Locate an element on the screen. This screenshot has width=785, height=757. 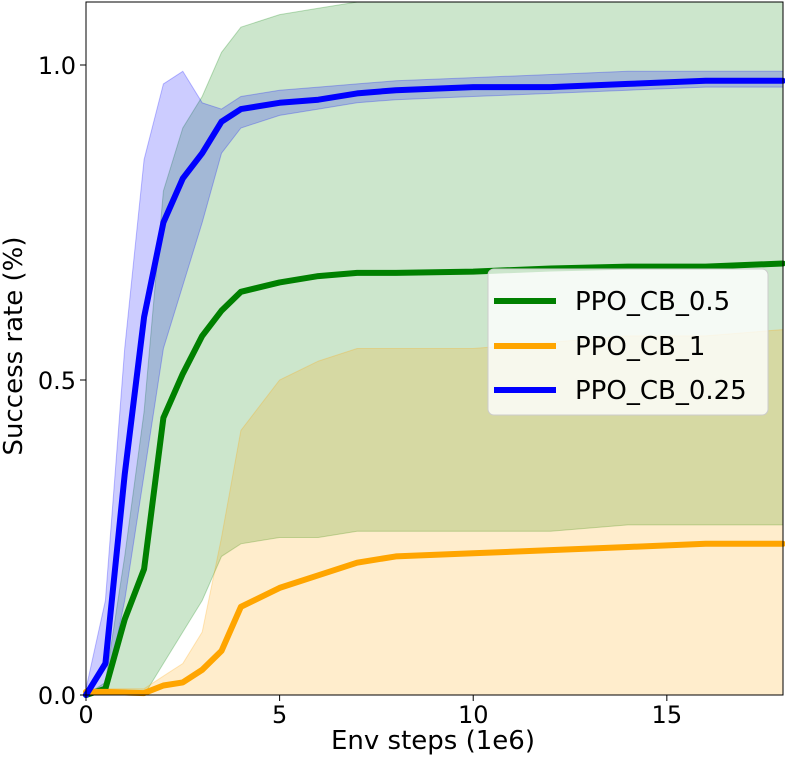
y-axis-ticks: 0.0 0.5 1.0 is located at coordinates (62, 381).